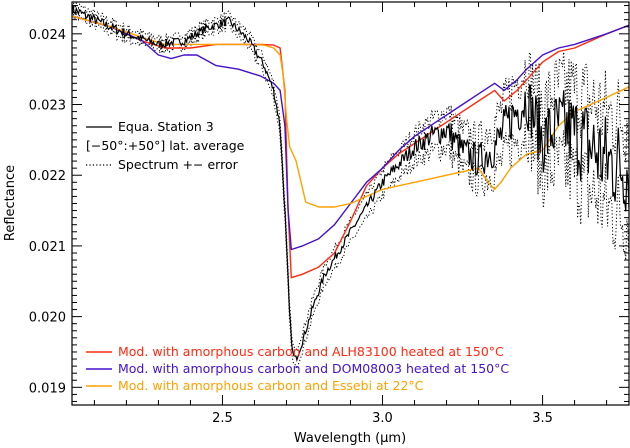 The height and width of the screenshot is (448, 630). I want to click on y-tick-label: 0.021, so click(47, 247).